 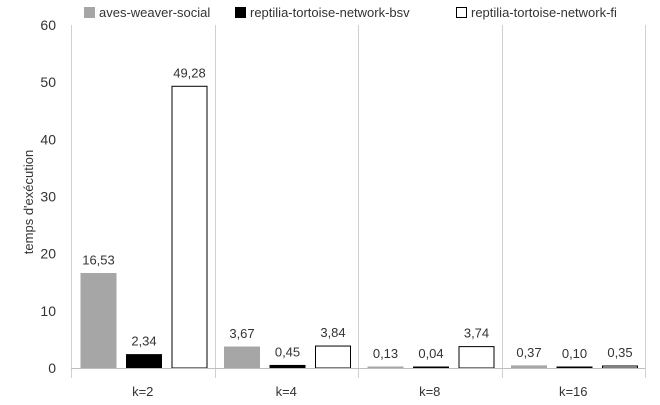 I want to click on data-label: 0,37, so click(x=528, y=352).